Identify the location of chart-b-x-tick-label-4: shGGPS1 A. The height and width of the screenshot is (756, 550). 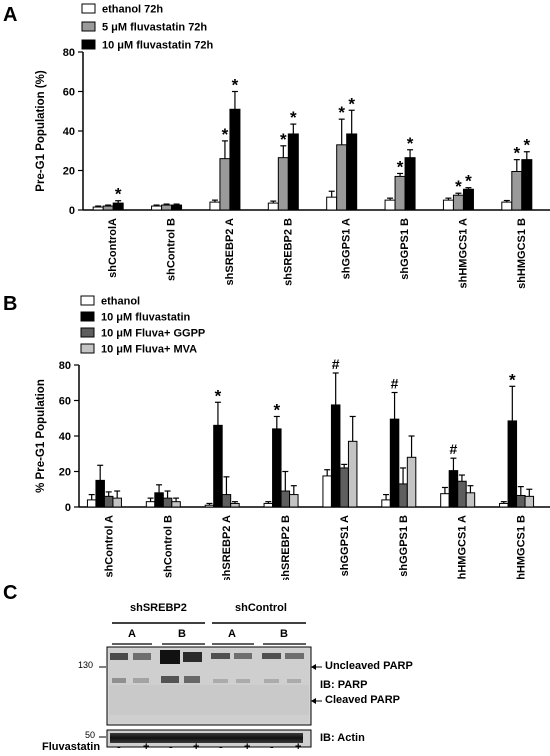
(345, 545).